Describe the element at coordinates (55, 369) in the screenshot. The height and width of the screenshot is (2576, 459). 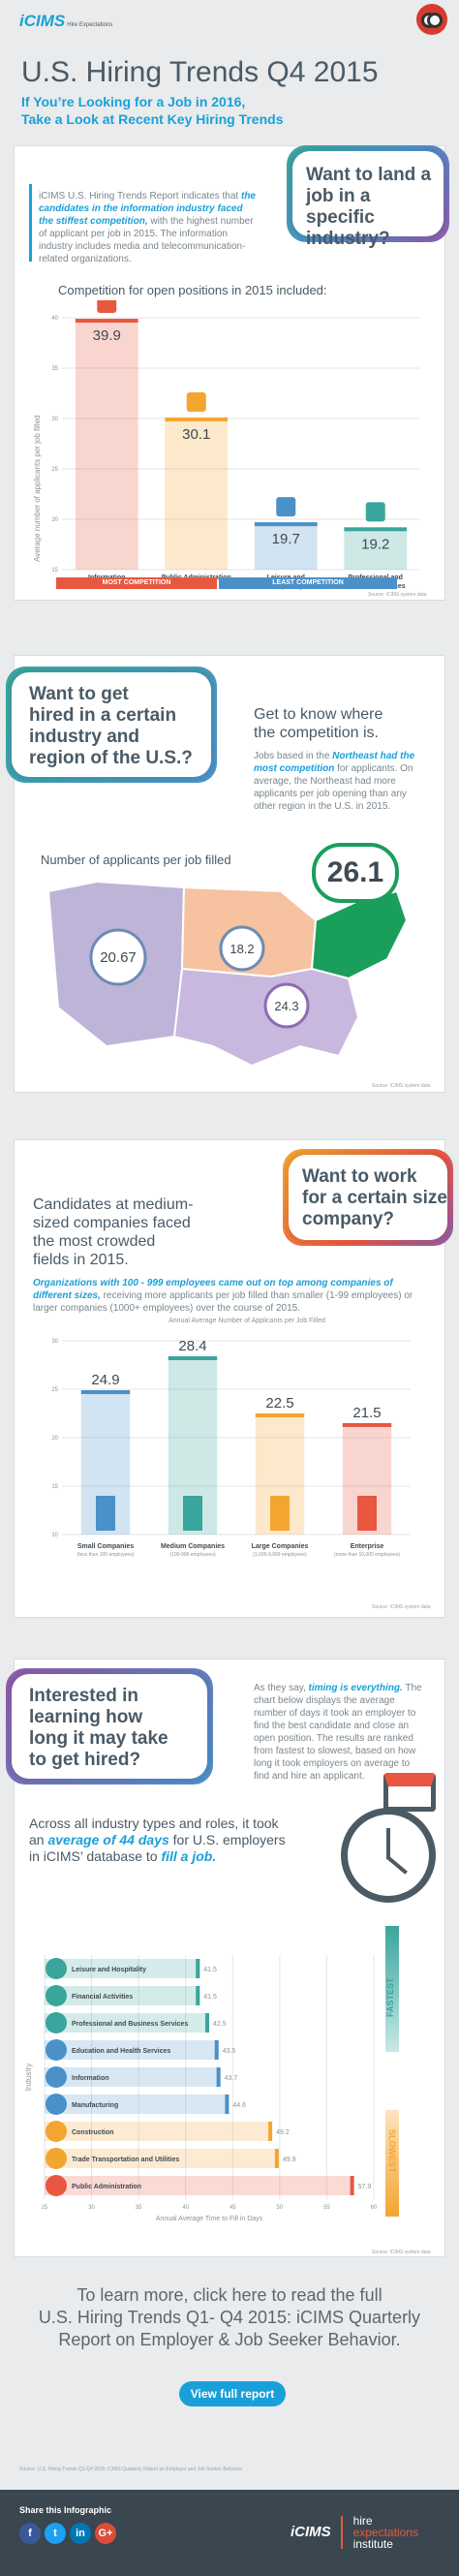
I see `y-tick-label: 35` at that location.